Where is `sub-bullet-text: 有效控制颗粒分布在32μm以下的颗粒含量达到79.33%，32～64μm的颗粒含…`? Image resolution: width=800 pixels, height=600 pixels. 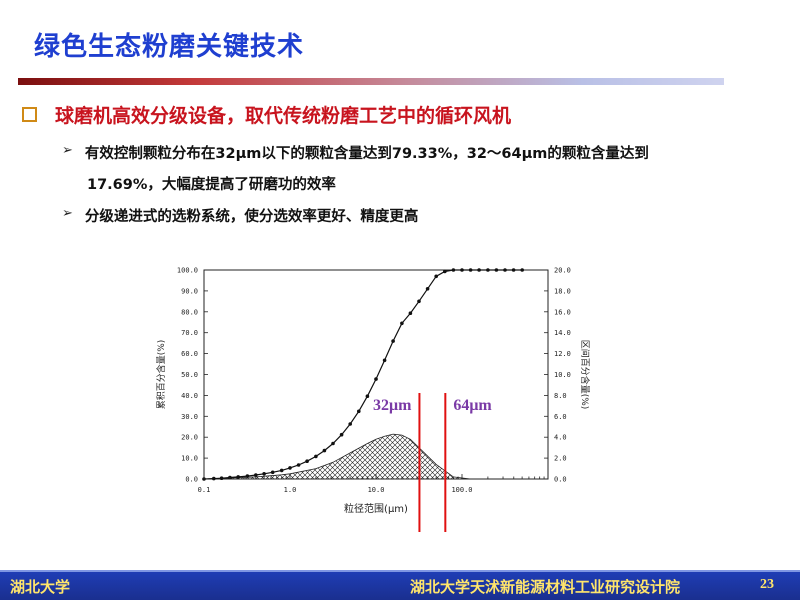 sub-bullet-text: 有效控制颗粒分布在32μm以下的颗粒含量达到79.33%，32～64μm的颗粒含… is located at coordinates (366, 154).